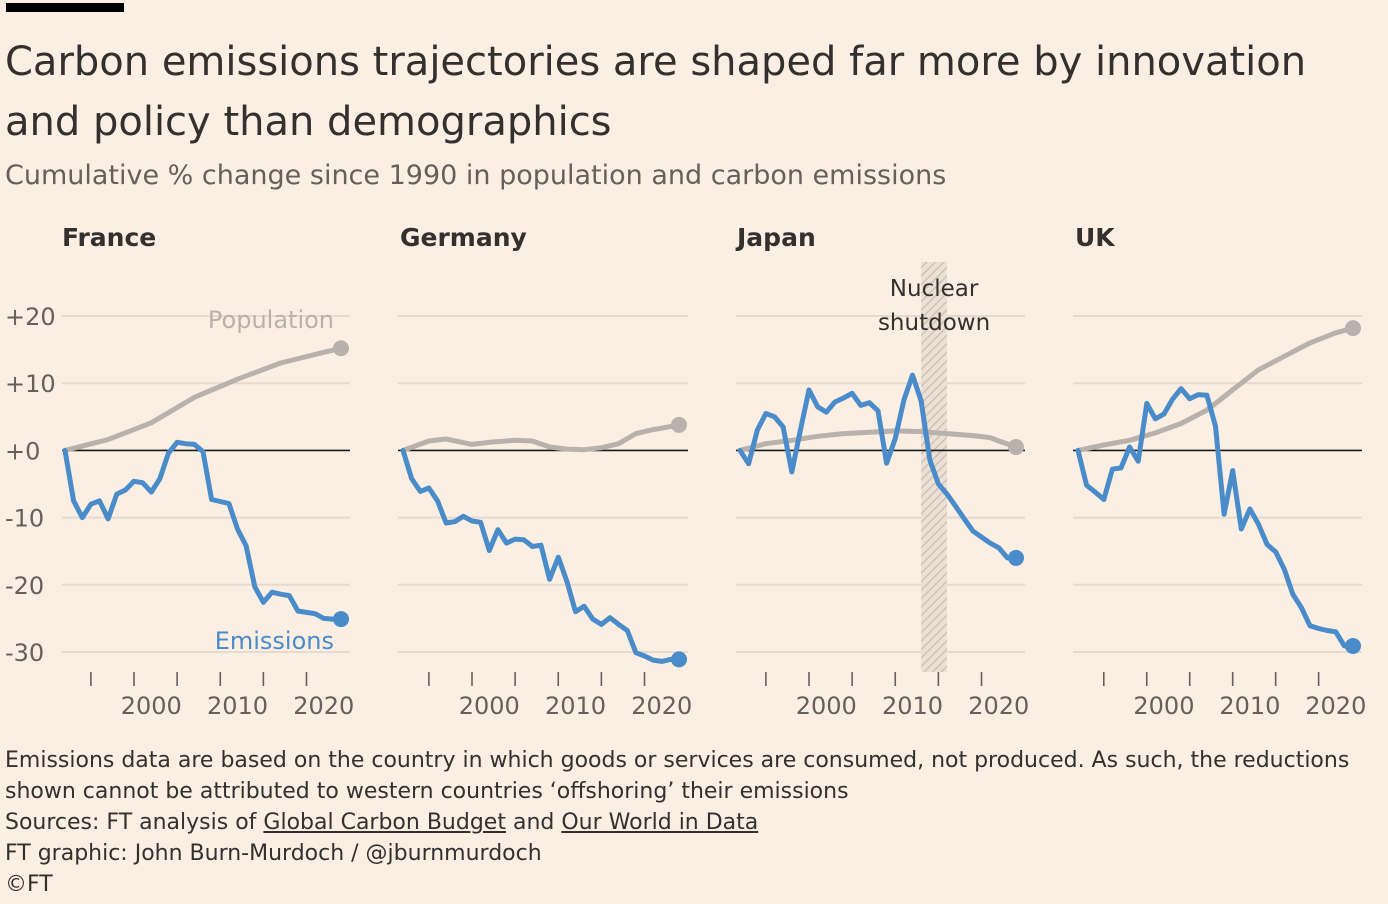 The width and height of the screenshot is (1388, 904). I want to click on annotation-label: shutdown, so click(934, 323).